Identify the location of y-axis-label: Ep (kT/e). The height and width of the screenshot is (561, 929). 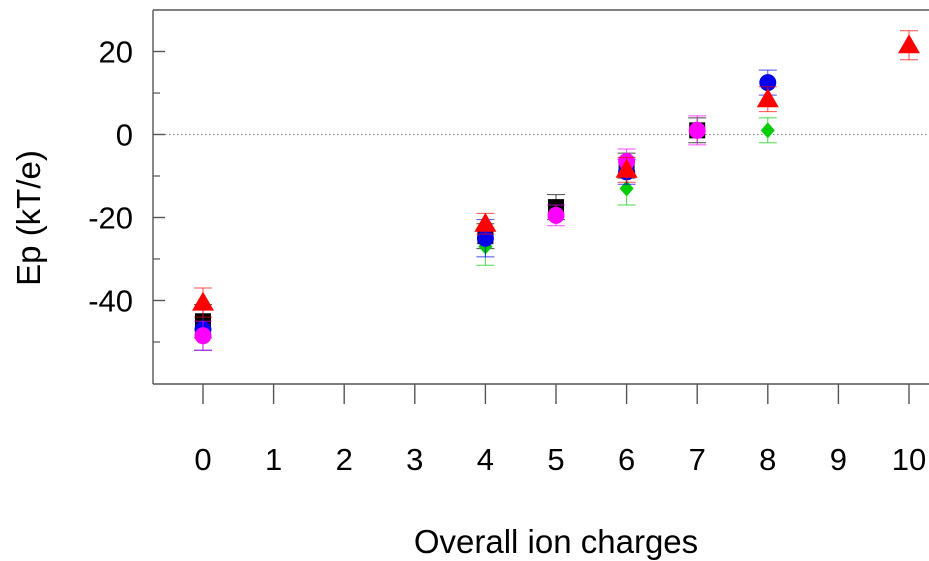
(28, 218).